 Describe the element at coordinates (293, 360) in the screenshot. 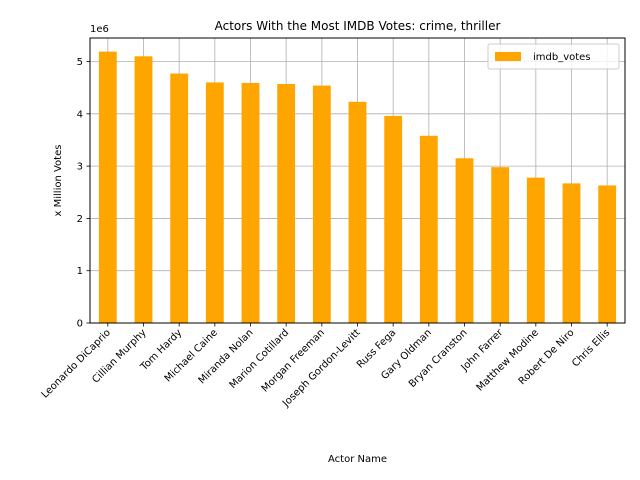

I see `x-tick-label: Morgan Freeman` at that location.